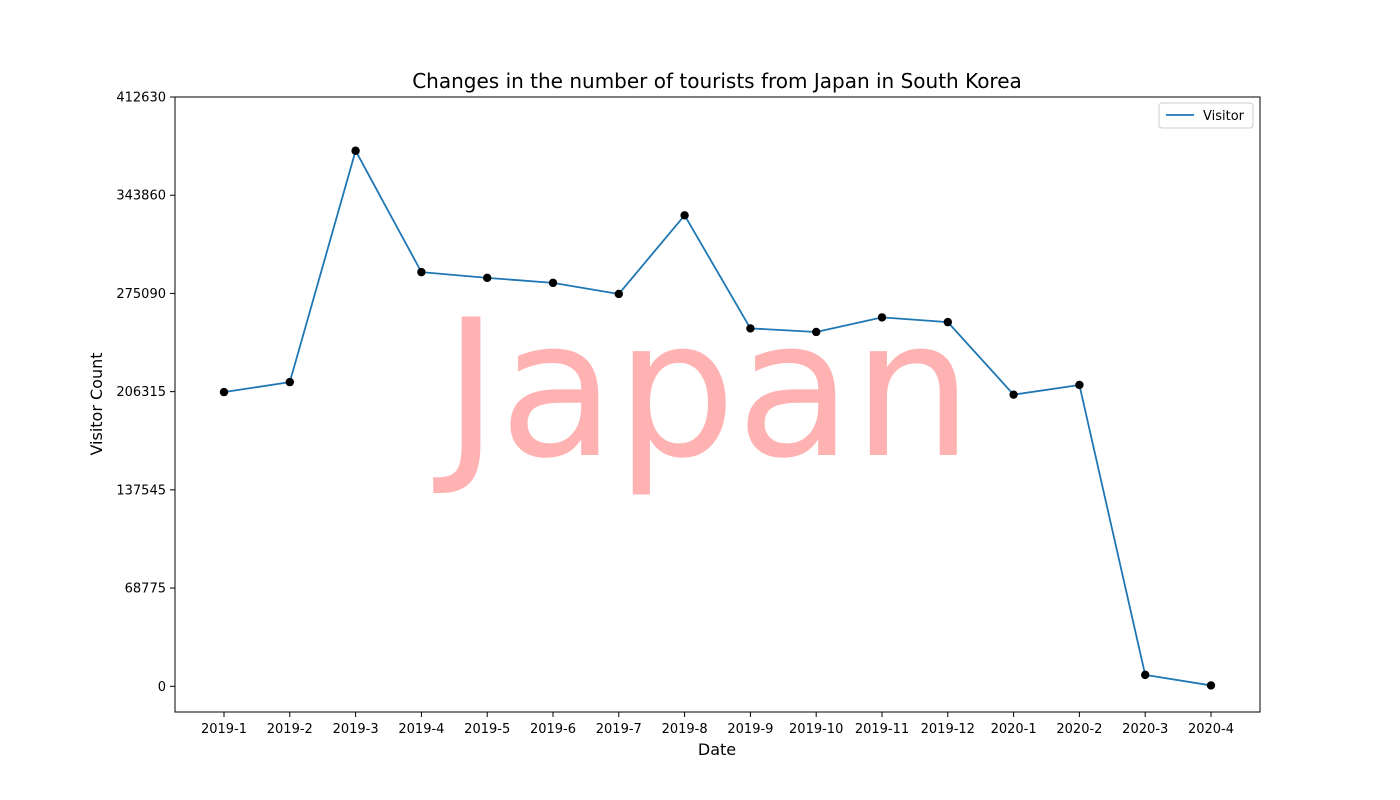 This screenshot has width=1400, height=800. Describe the element at coordinates (553, 729) in the screenshot. I see `x-tick-label: 2019-6` at that location.